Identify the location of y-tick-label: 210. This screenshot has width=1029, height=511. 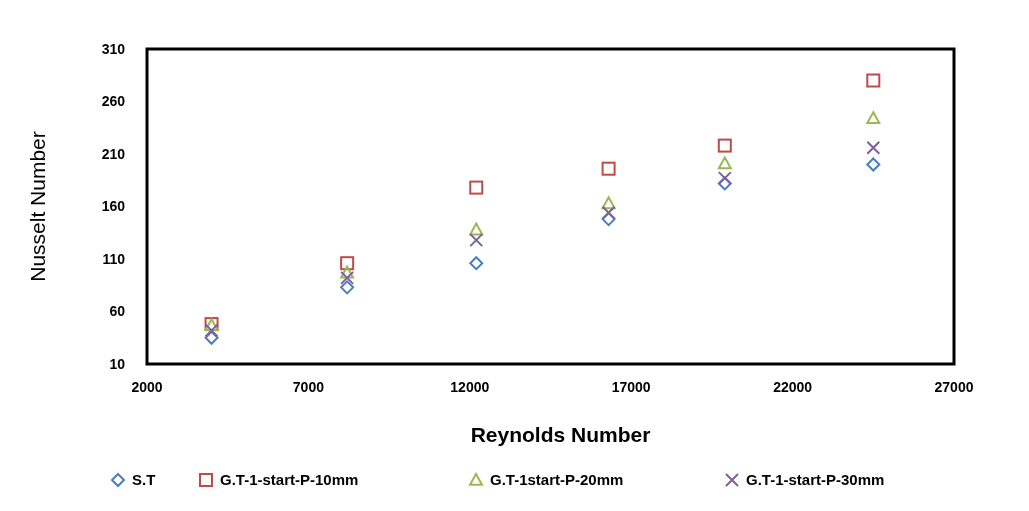
(113, 153).